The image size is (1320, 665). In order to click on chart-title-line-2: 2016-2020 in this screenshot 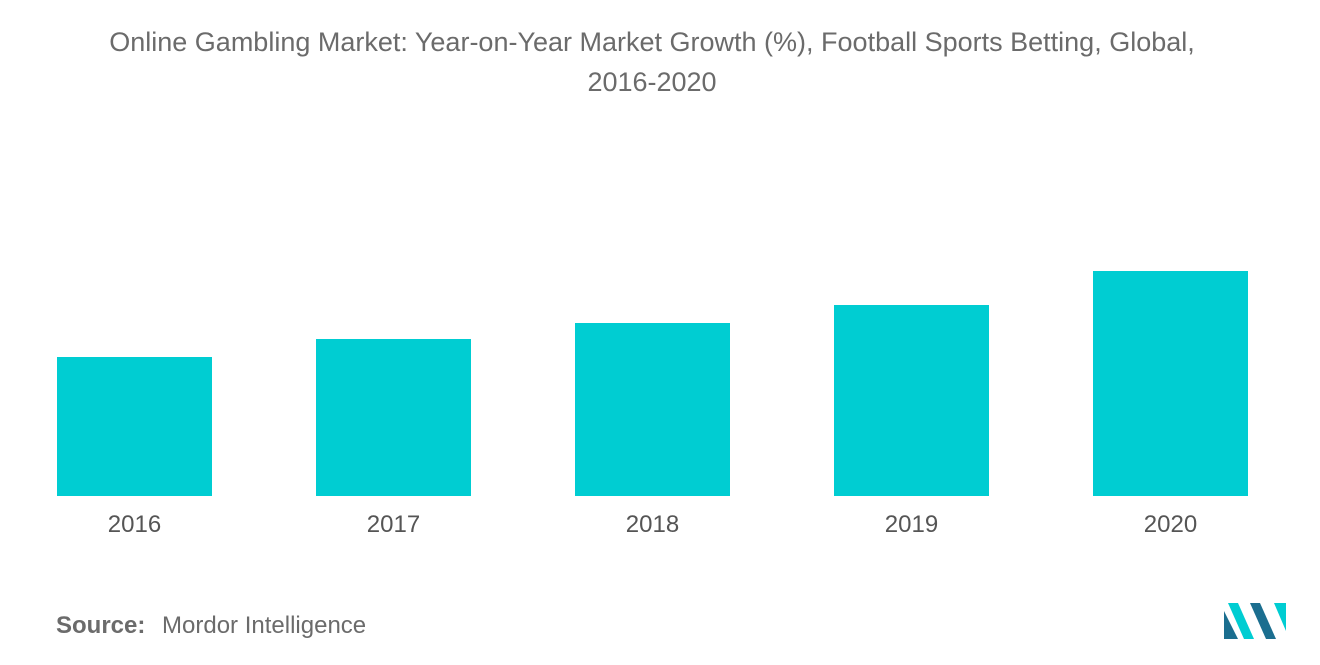, I will do `click(652, 82)`.